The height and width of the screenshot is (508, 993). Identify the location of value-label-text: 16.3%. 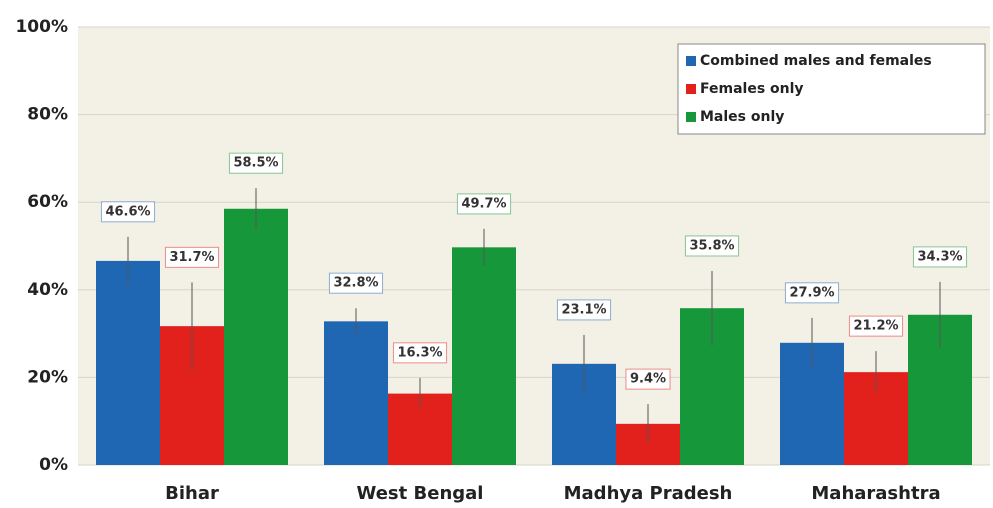
(419, 352).